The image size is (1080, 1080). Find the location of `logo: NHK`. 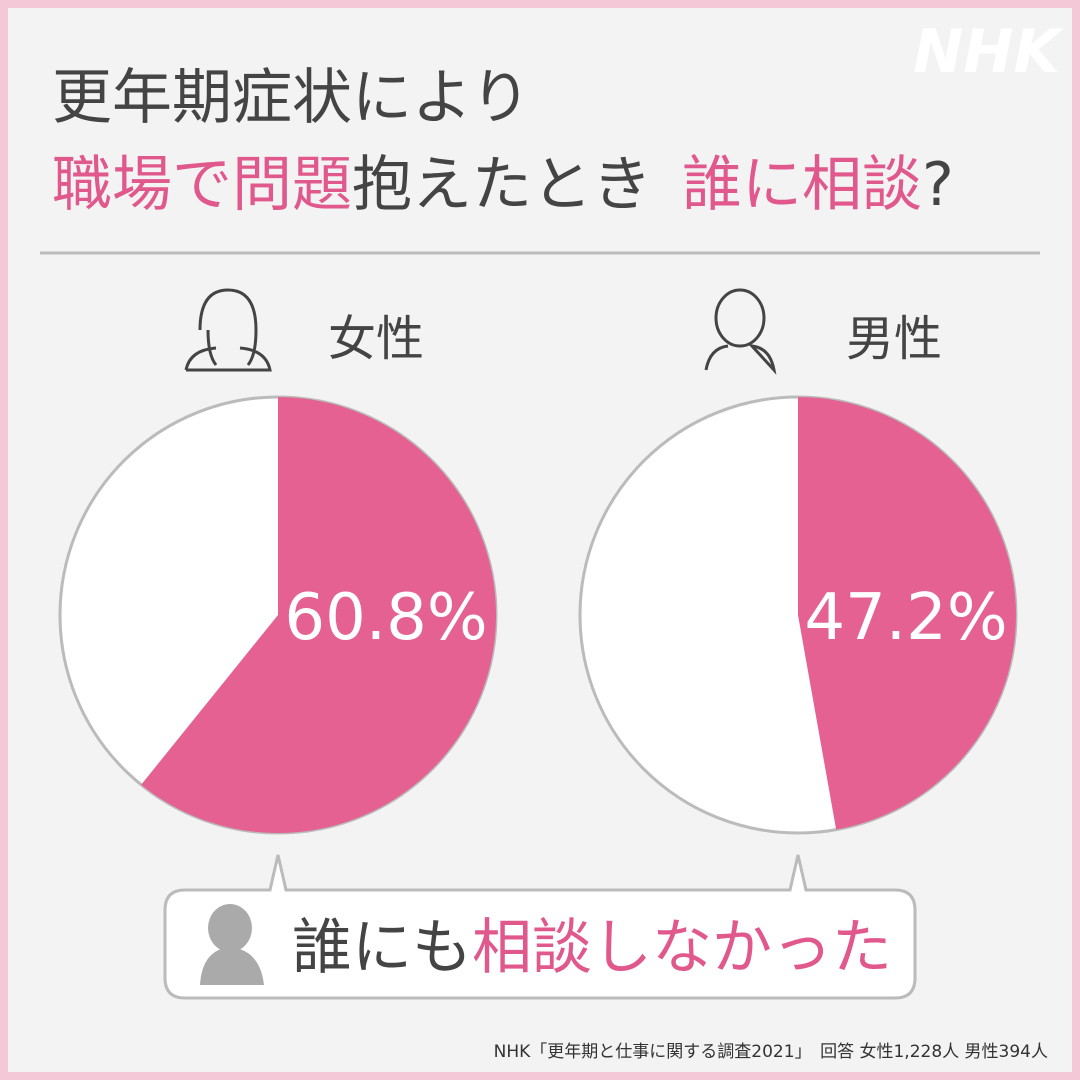

logo: NHK is located at coordinates (988, 52).